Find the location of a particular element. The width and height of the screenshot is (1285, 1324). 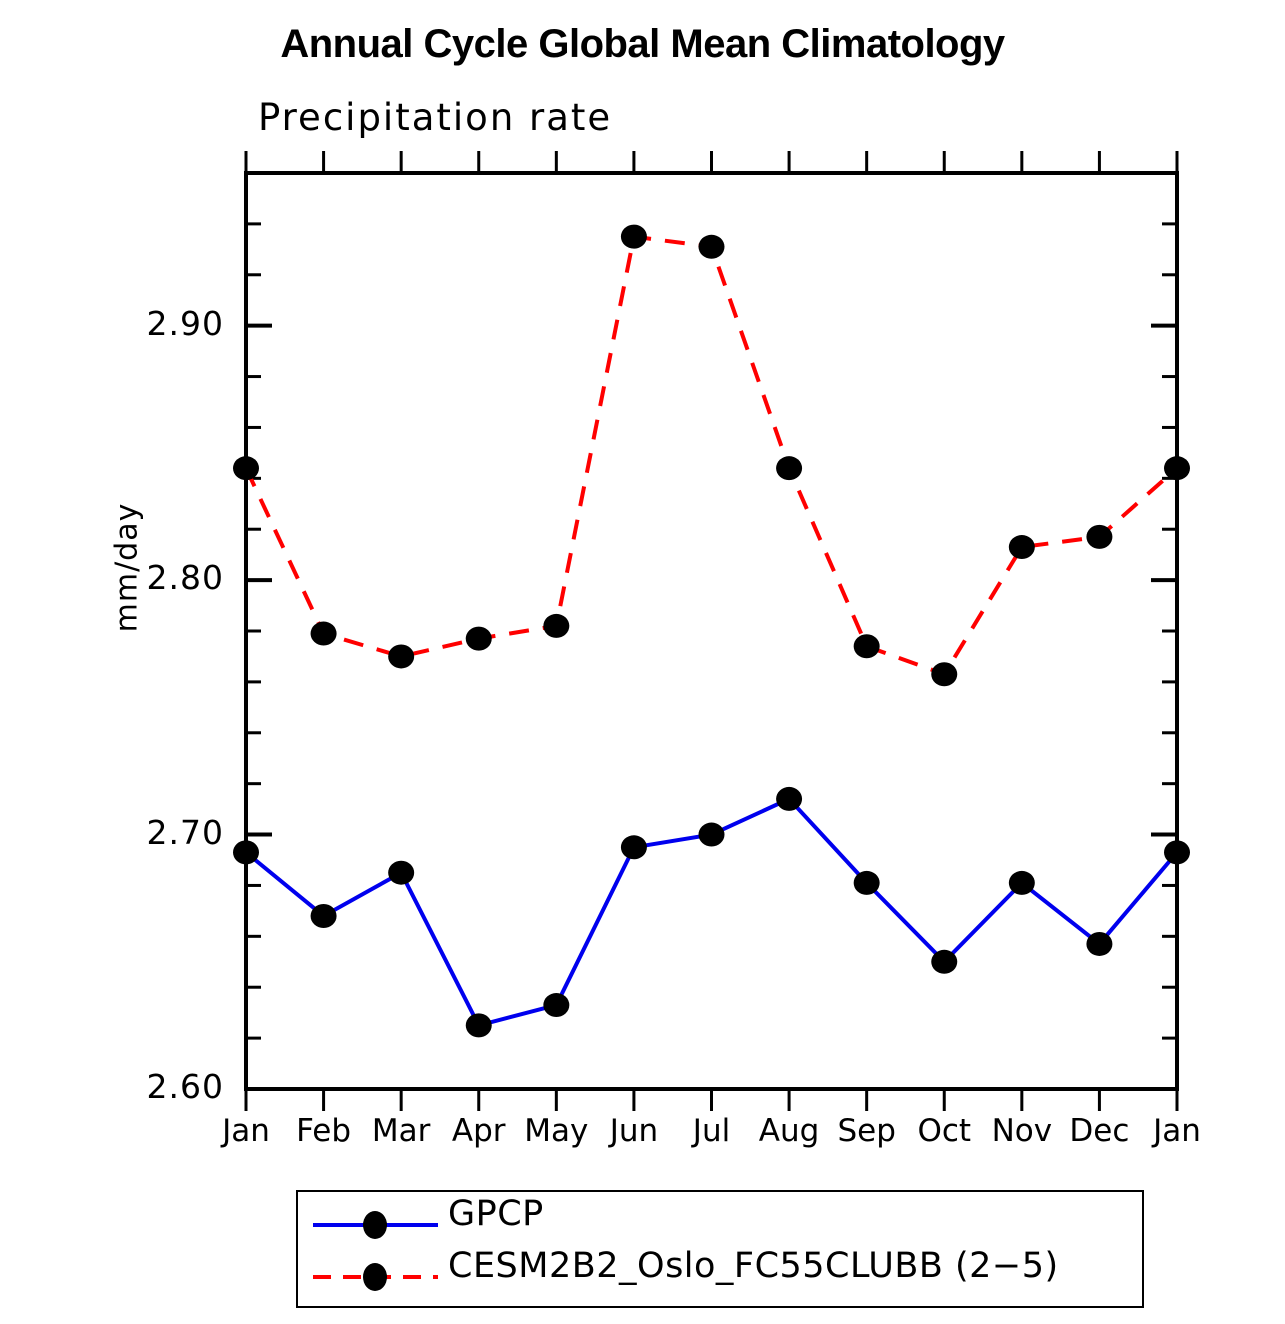

x-tick-label: Sep is located at coordinates (866, 1131).